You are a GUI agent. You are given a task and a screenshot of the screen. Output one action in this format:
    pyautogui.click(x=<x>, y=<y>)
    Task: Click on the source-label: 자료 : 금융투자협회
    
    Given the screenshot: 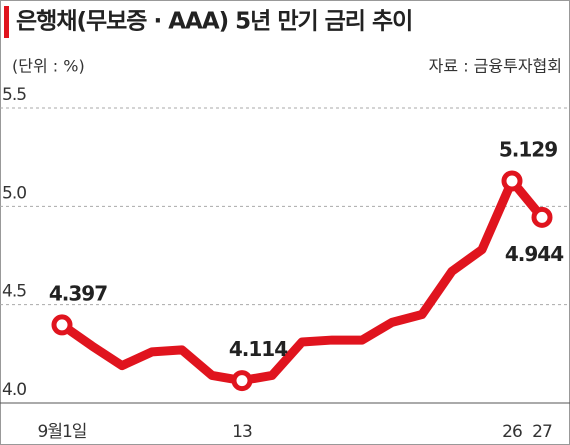 What is the action you would take?
    pyautogui.click(x=495, y=66)
    